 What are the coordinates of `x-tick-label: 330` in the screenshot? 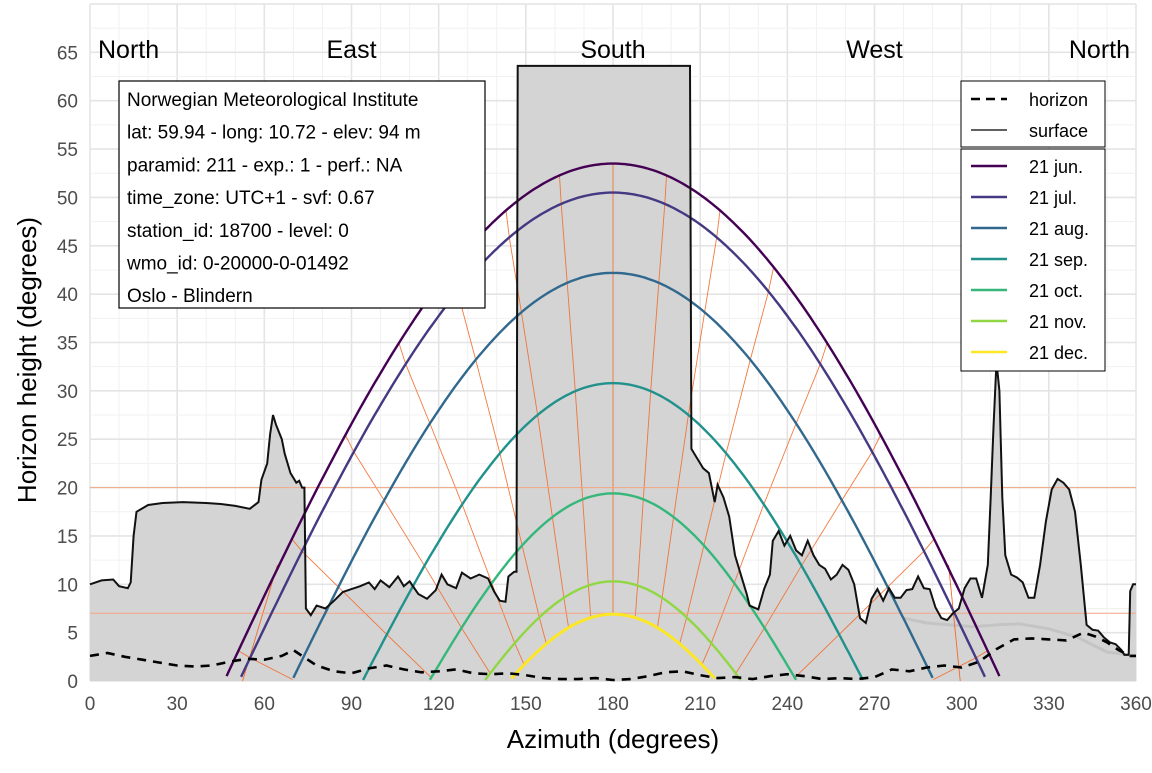 It's located at (1049, 704).